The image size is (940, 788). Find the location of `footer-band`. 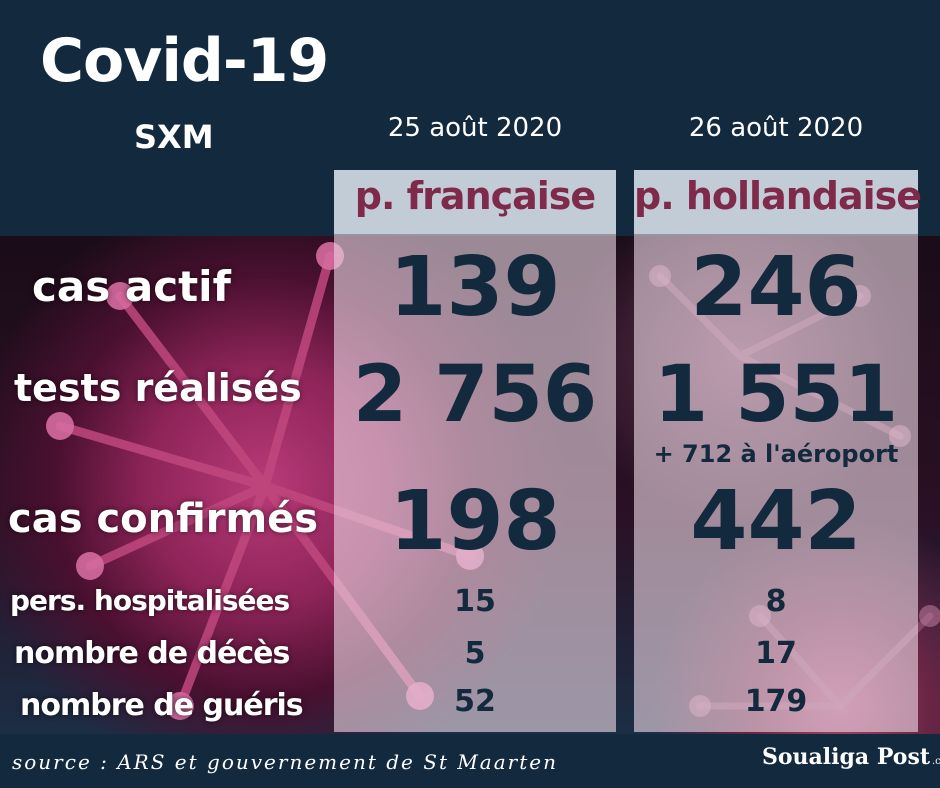

footer-band is located at coordinates (470, 761).